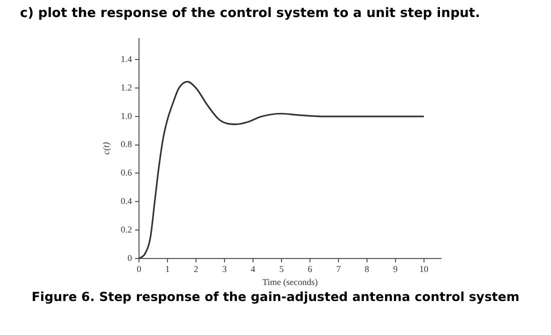 This screenshot has width=551, height=335. Describe the element at coordinates (424, 269) in the screenshot. I see `x-tick-label: 10` at that location.